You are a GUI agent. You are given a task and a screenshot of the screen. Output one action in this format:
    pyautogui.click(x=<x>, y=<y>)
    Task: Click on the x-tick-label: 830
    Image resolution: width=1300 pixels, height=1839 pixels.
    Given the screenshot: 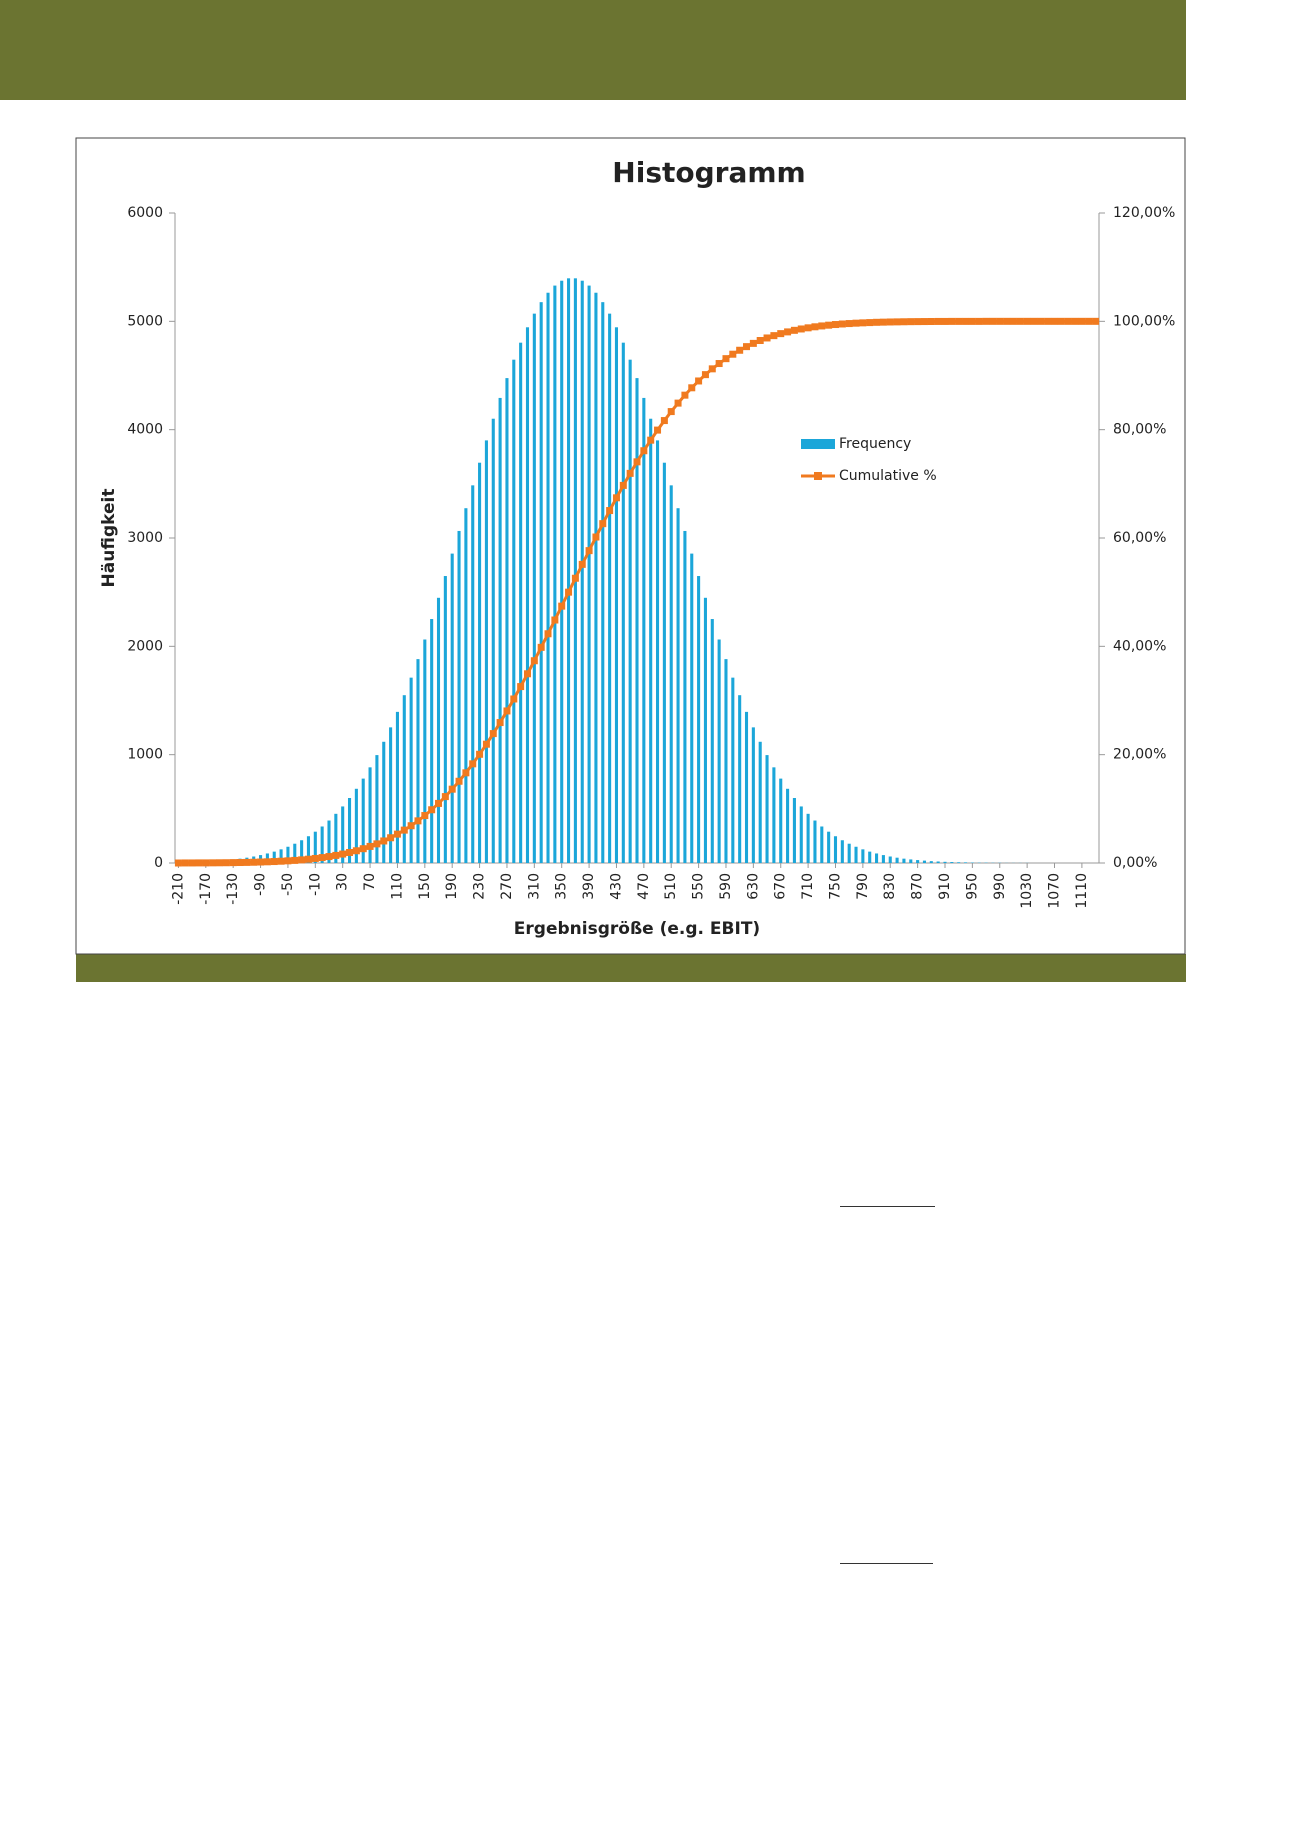 What is the action you would take?
    pyautogui.click(x=890, y=886)
    